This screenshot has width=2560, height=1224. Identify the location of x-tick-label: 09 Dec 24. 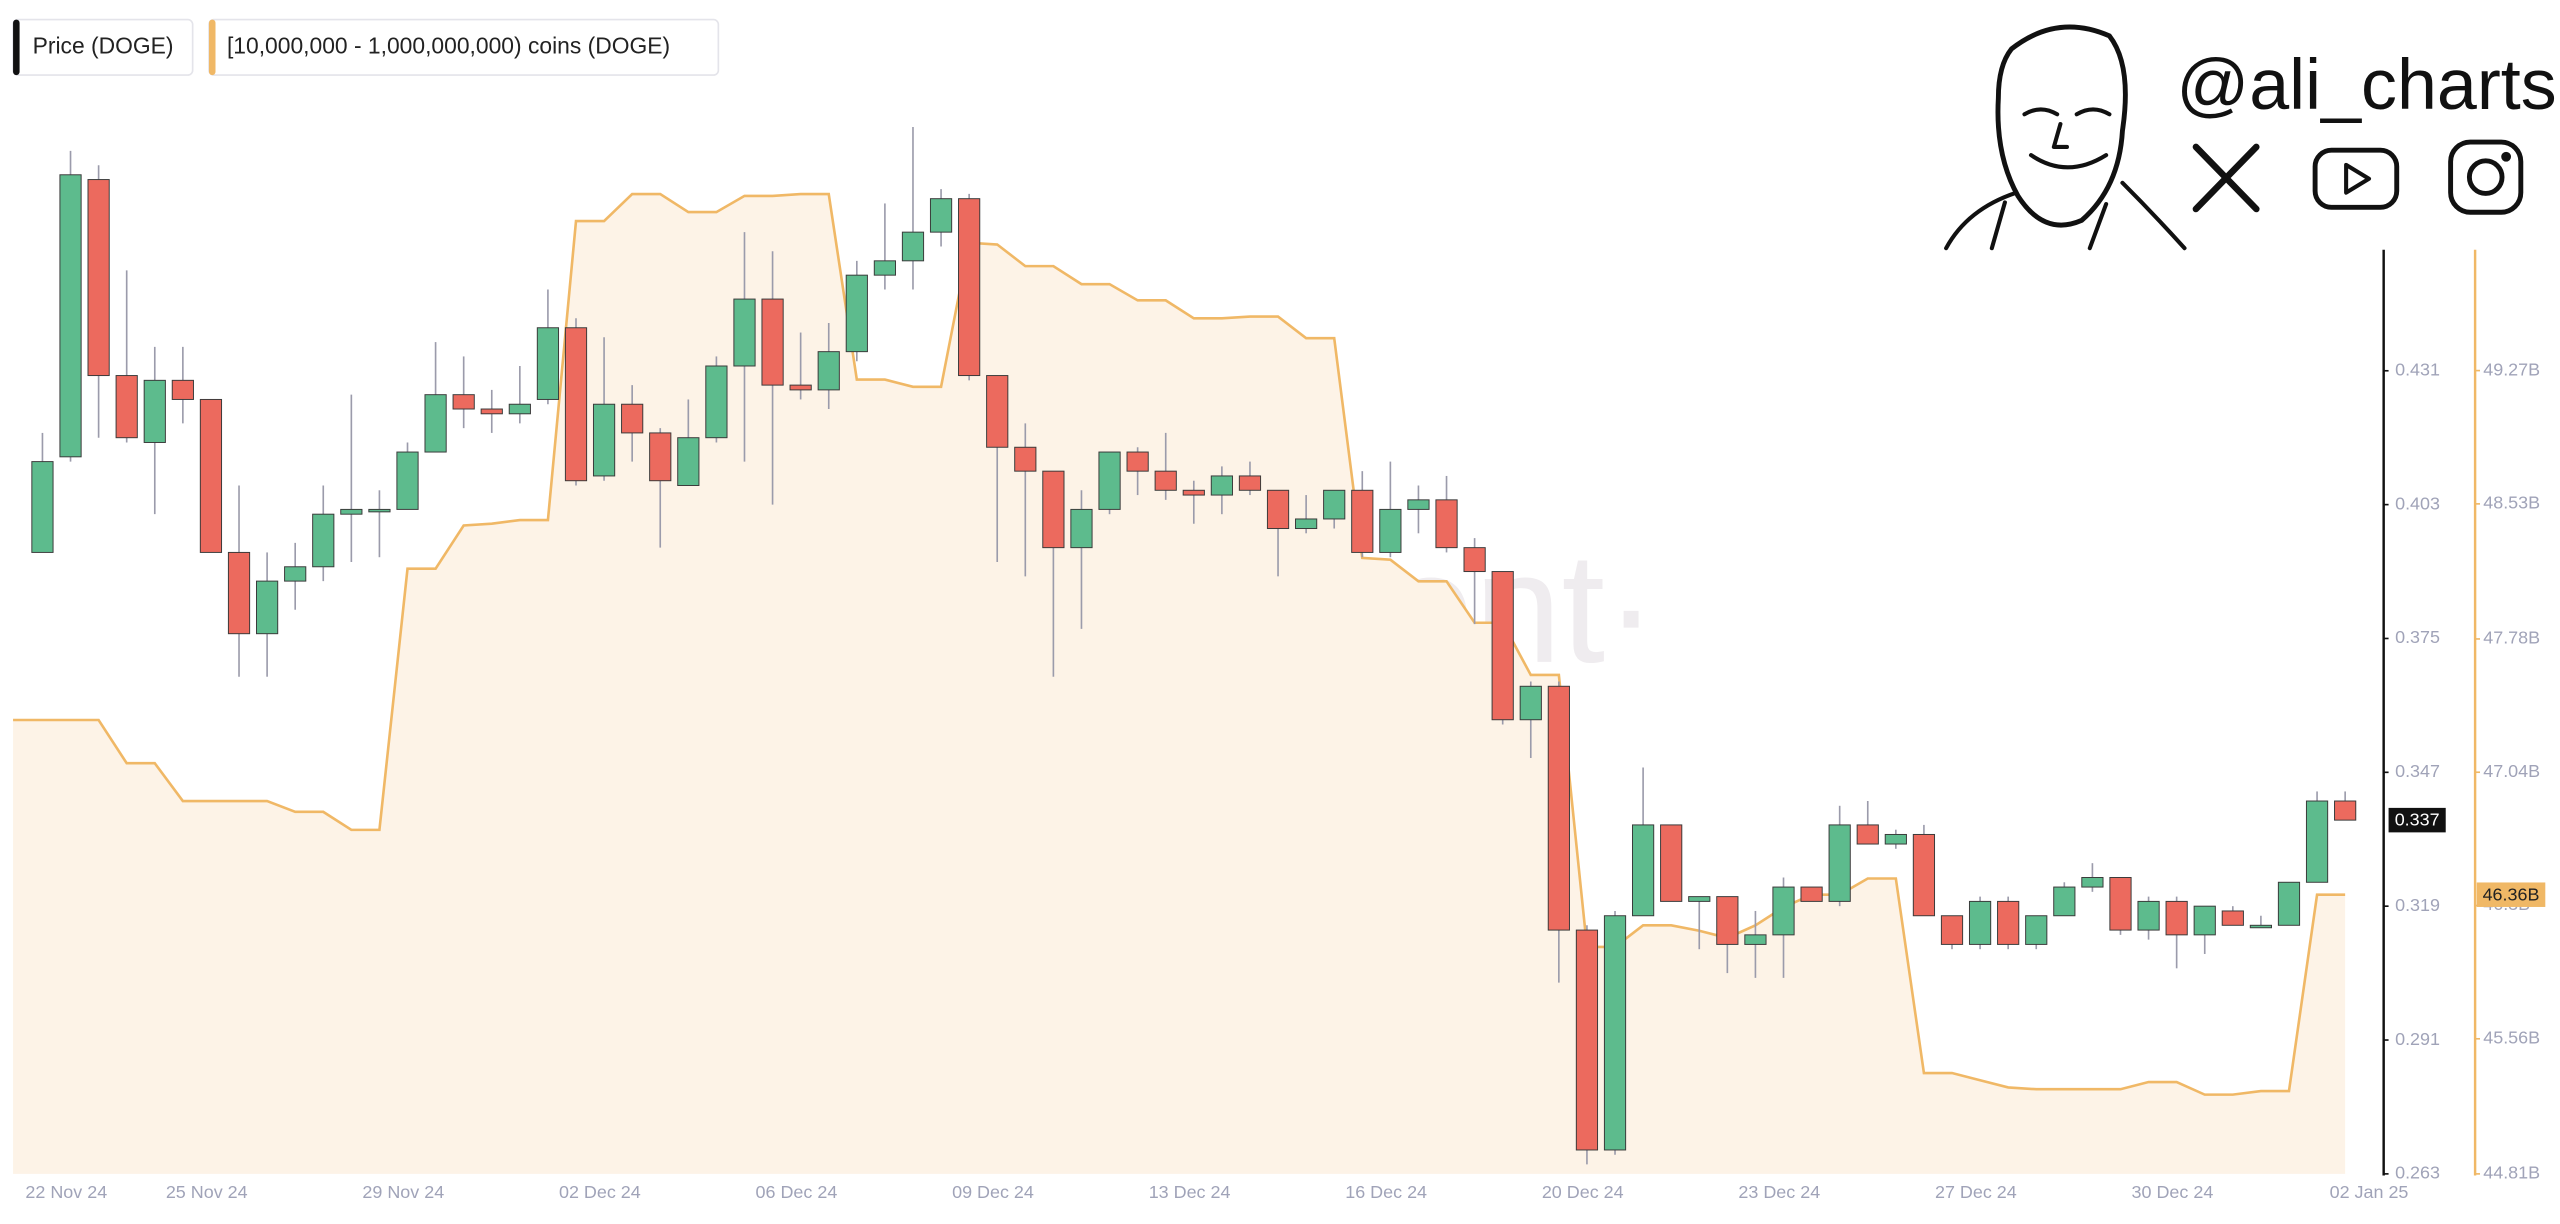
(993, 1192).